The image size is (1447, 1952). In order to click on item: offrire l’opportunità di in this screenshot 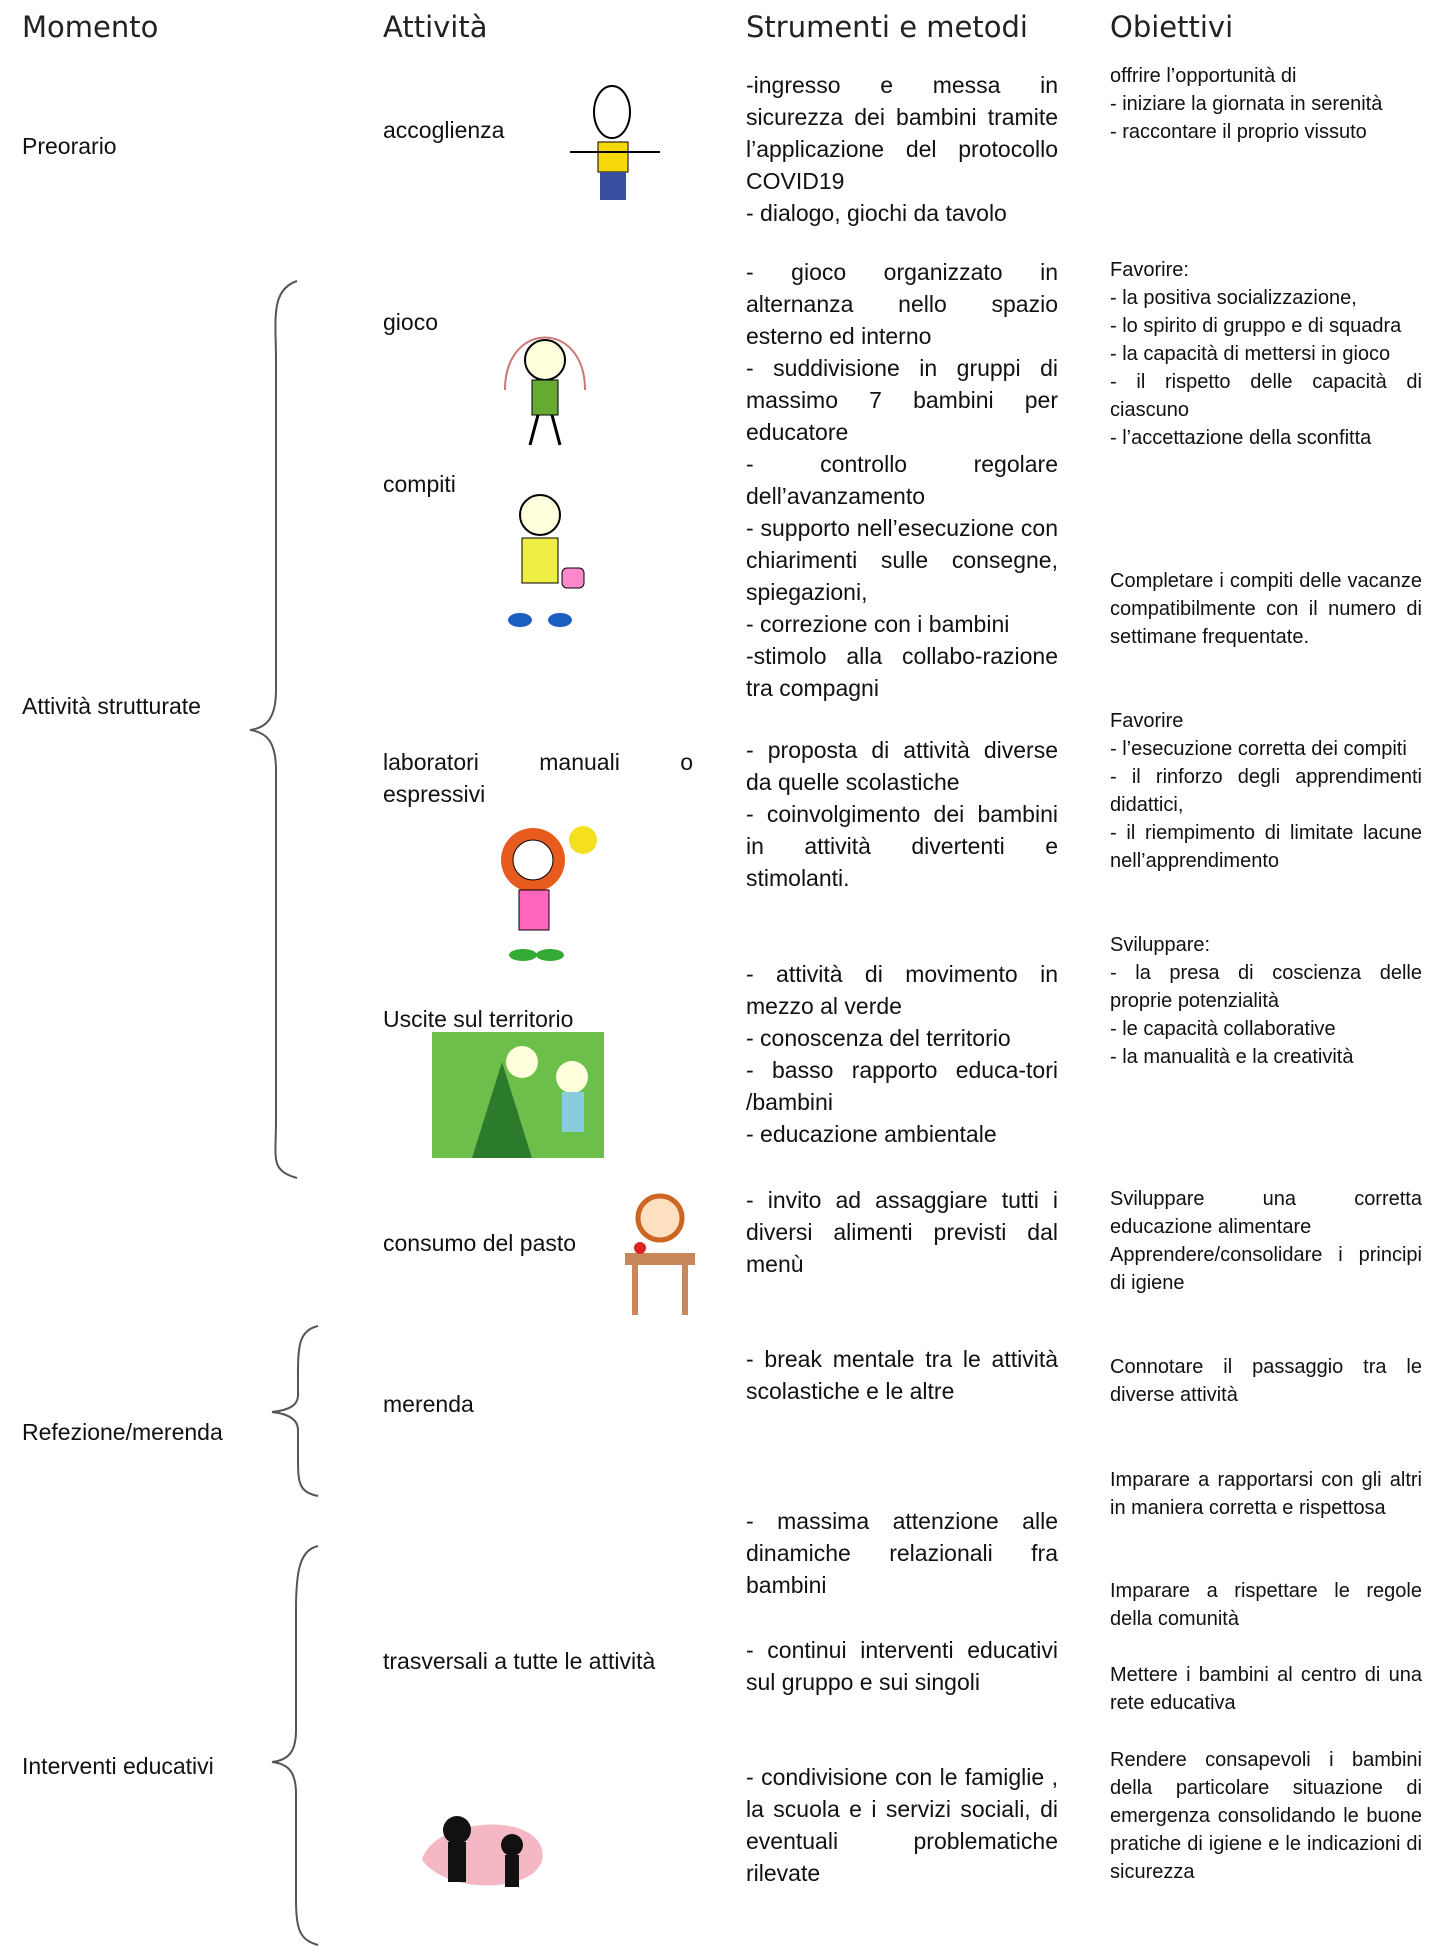, I will do `click(1203, 76)`.